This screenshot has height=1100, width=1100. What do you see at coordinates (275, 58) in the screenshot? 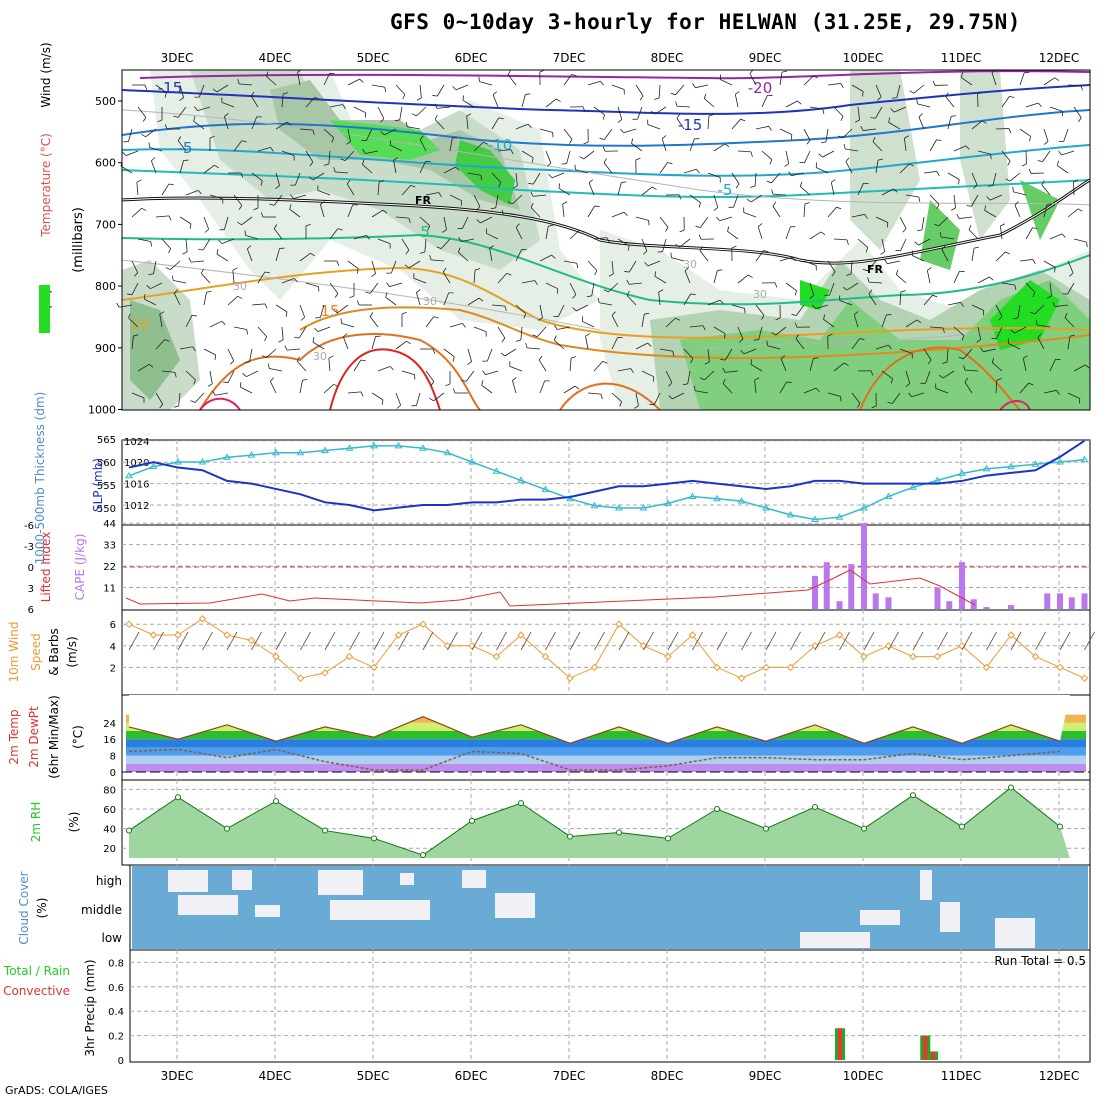
I see `date-label-top: 4DEC` at bounding box center [275, 58].